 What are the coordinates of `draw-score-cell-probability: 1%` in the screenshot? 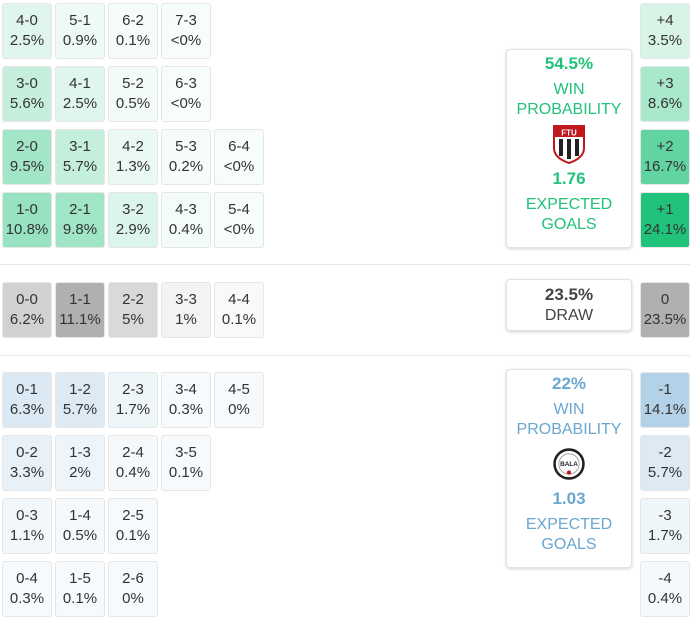 It's located at (186, 319).